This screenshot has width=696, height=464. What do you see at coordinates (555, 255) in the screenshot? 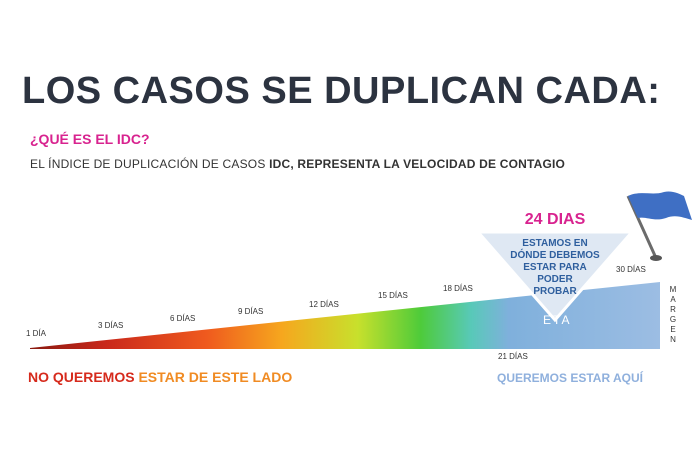
I see `goal-text-line: DÓNDE DEBEMOS` at bounding box center [555, 255].